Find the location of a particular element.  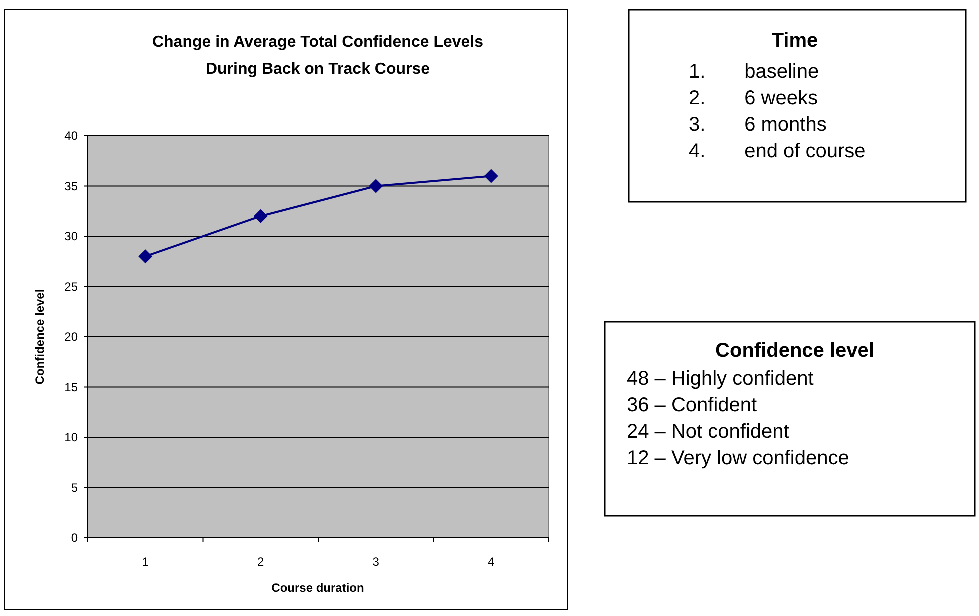

x-tick-label: 4 is located at coordinates (492, 562).